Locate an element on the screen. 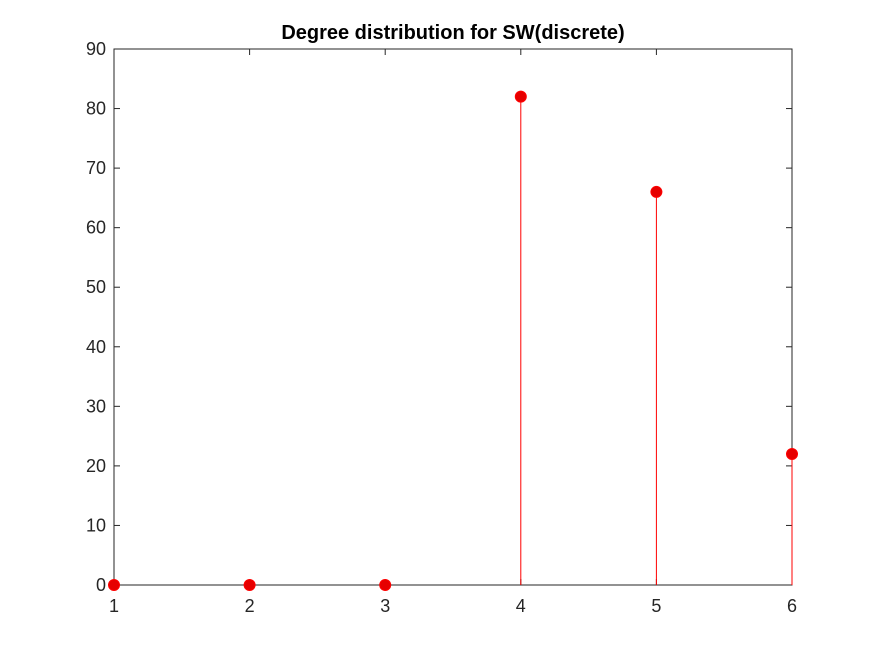  chart-title: Degree distribution for SW(discrete) is located at coordinates (452, 33).